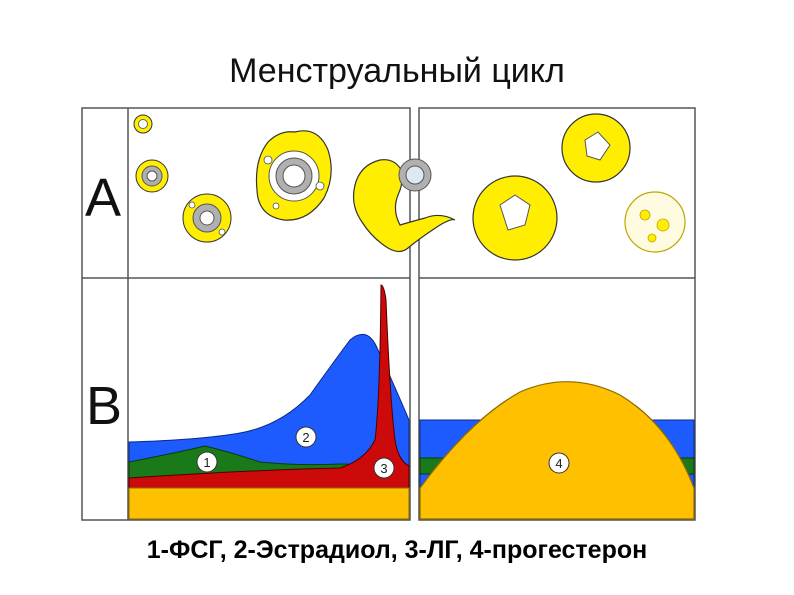 The image size is (794, 595). Describe the element at coordinates (143, 124) in the screenshot. I see `primordial-follicle` at that location.